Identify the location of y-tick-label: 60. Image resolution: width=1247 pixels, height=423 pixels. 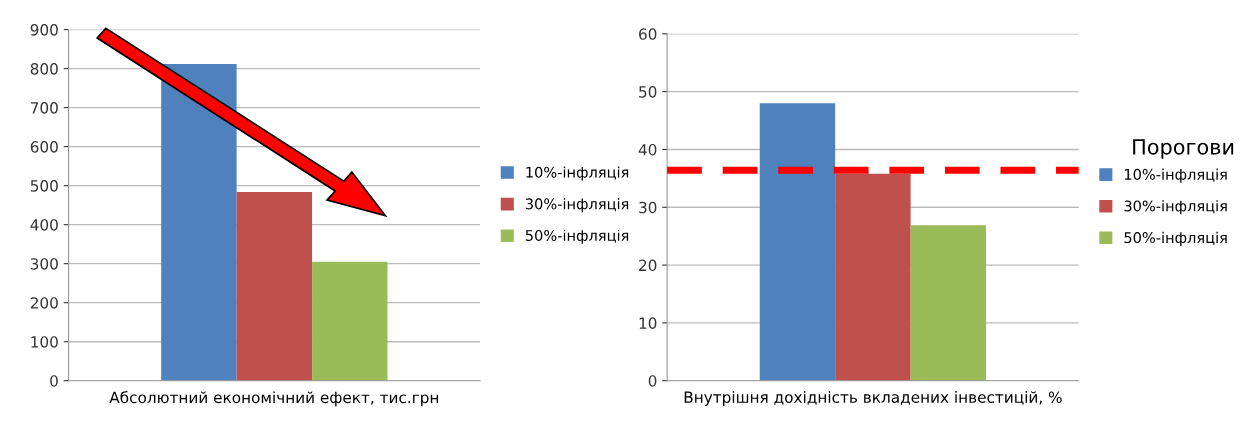
(648, 34).